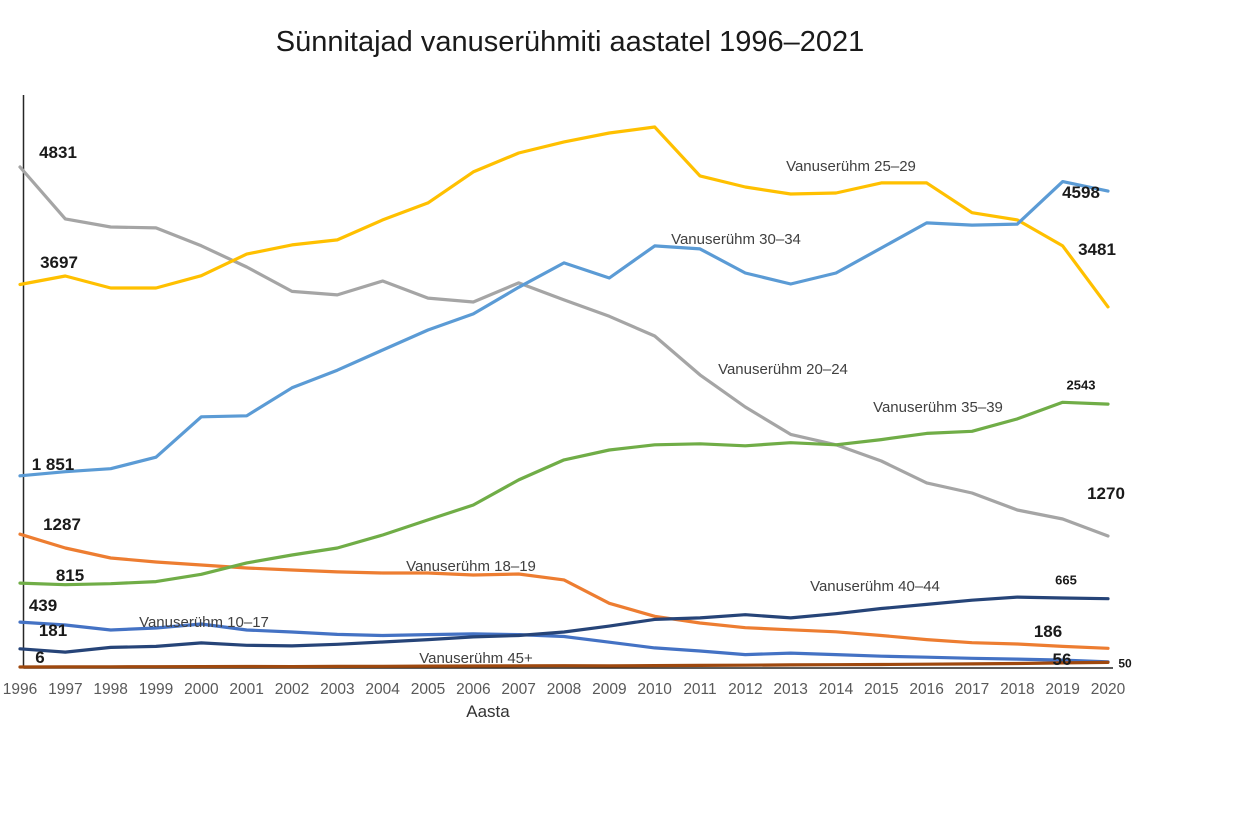 The height and width of the screenshot is (840, 1240). I want to click on x-tick-label: 1998, so click(110, 689).